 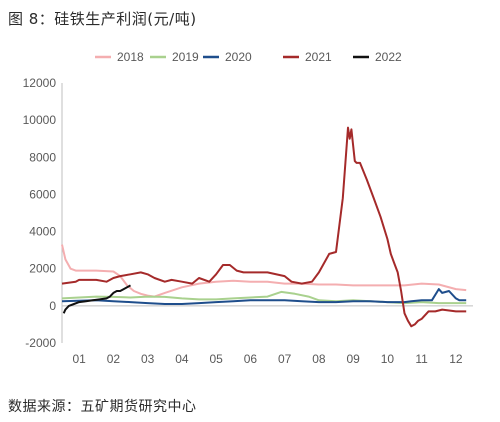 What do you see at coordinates (264, 296) in the screenshot?
I see `series-line-2020` at bounding box center [264, 296].